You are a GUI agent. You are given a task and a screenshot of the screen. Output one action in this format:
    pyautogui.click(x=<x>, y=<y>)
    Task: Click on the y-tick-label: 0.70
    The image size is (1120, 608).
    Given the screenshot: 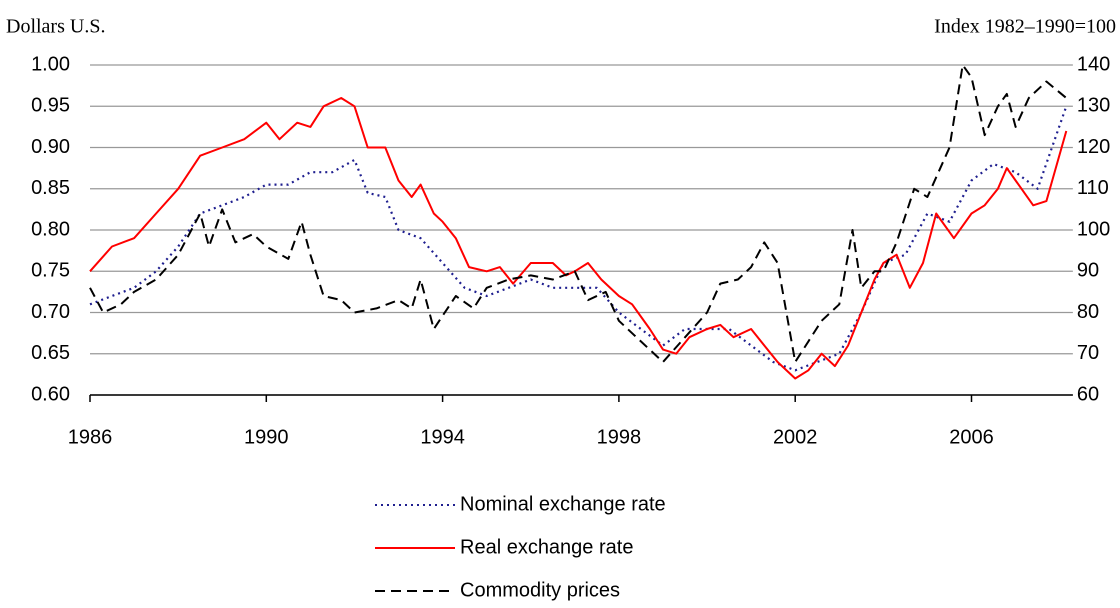 What is the action you would take?
    pyautogui.click(x=50, y=312)
    